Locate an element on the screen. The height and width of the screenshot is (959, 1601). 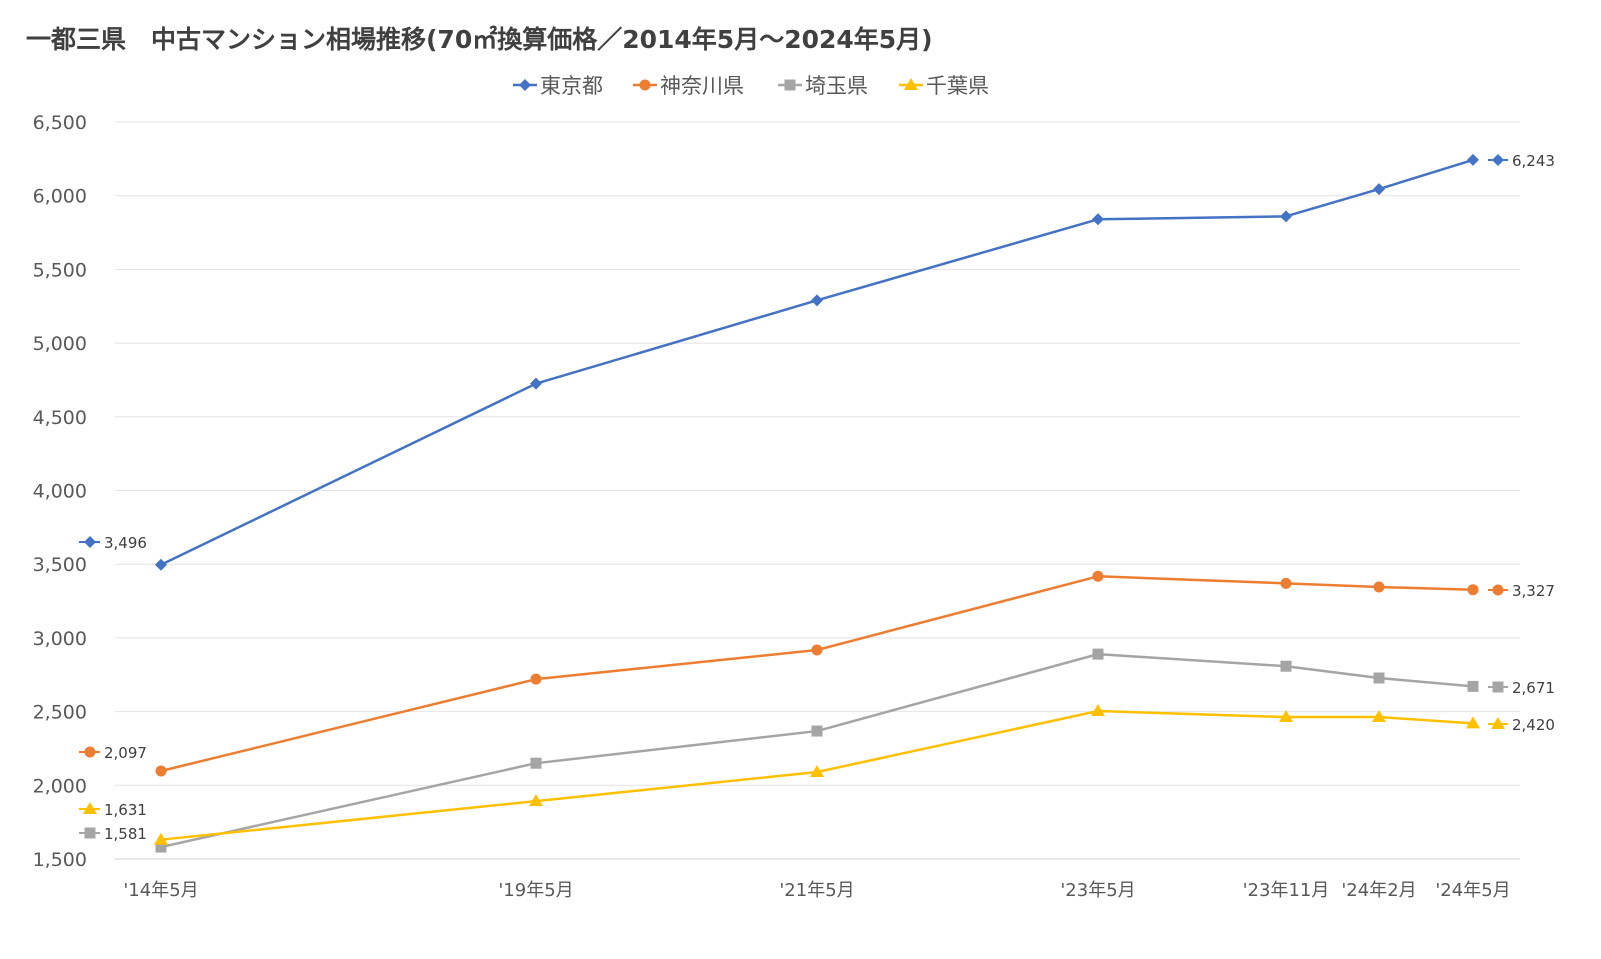
x-tick-label: '21年5月 is located at coordinates (816, 890).